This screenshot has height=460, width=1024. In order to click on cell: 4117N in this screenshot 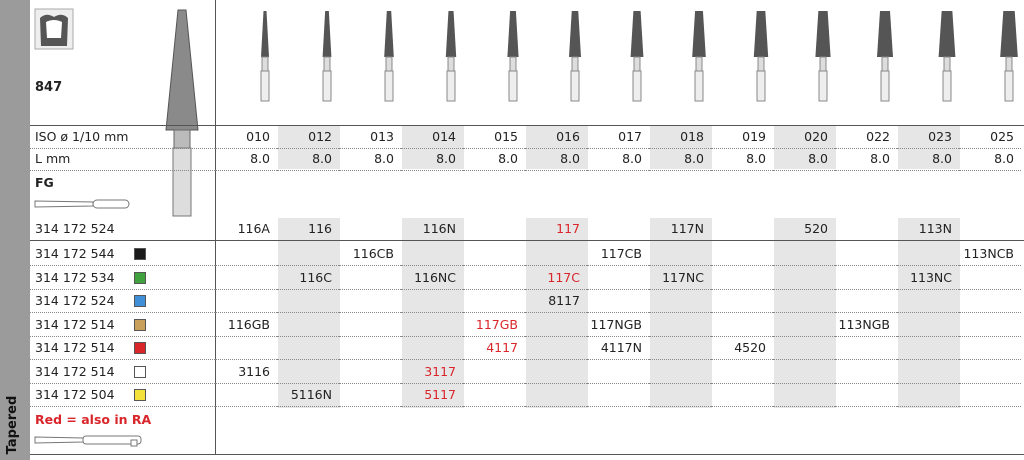, I will do `click(618, 348)`.